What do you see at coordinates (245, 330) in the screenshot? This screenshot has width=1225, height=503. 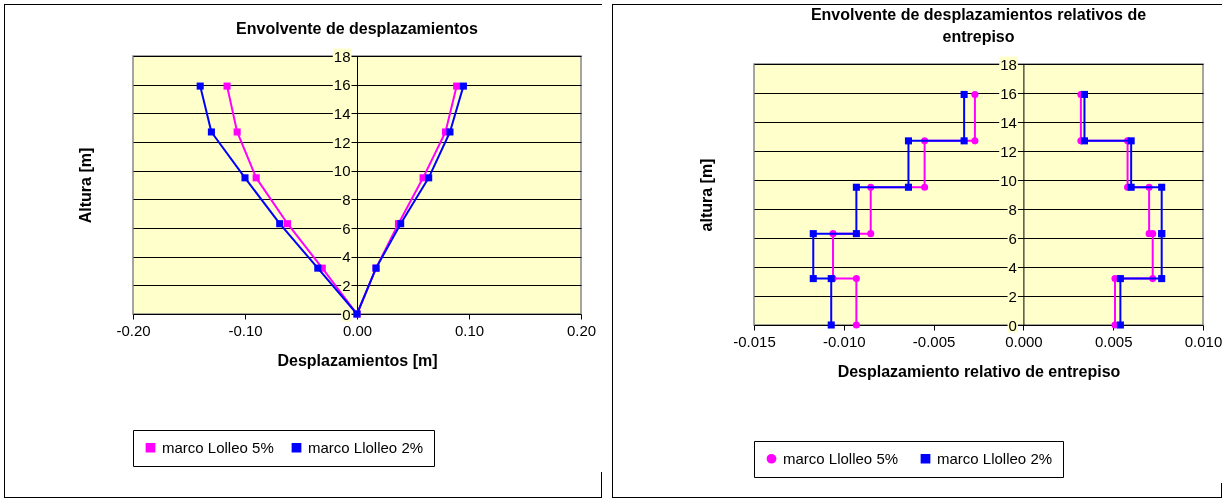 I see `x-tick-label: -0.10` at bounding box center [245, 330].